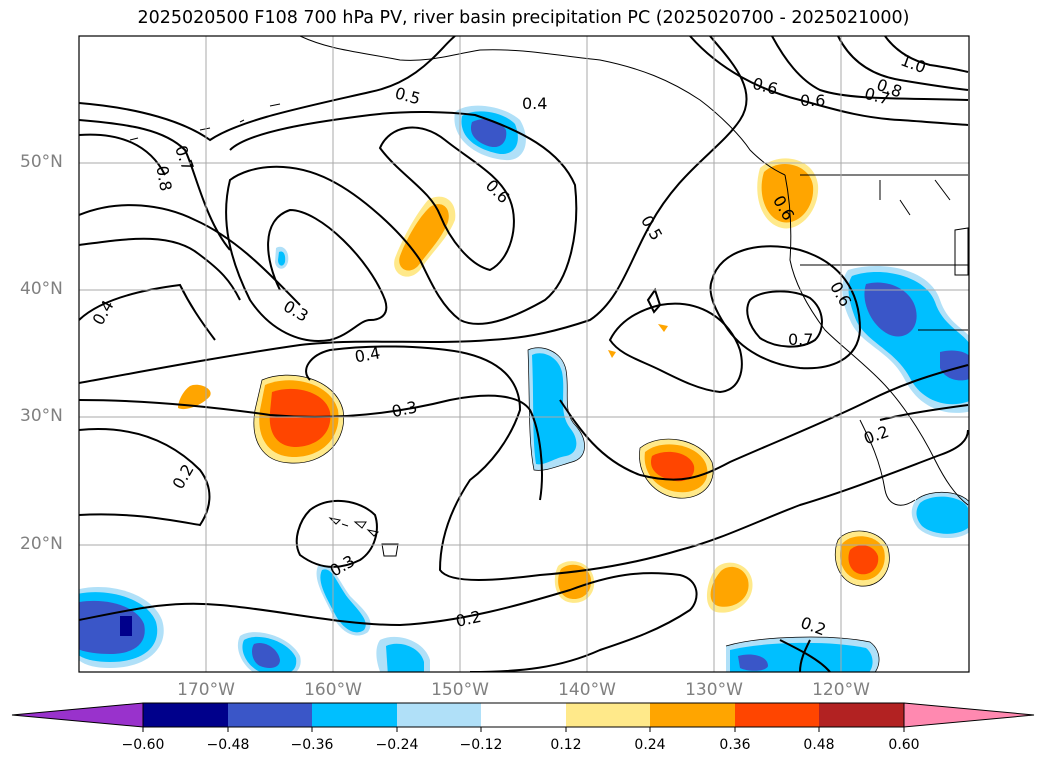 The image size is (1047, 765). I want to click on colorbar-tick-label: −0.48, so click(228, 745).